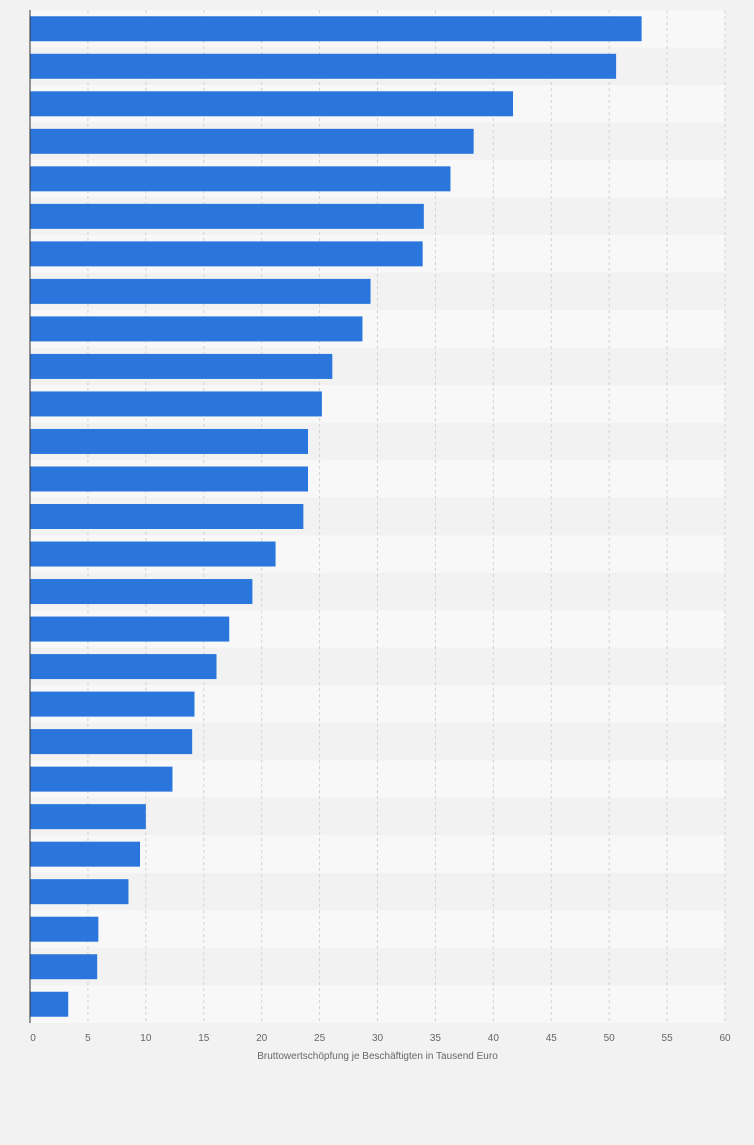 This screenshot has width=754, height=1145. I want to click on x-tick-label: 25, so click(320, 1038).